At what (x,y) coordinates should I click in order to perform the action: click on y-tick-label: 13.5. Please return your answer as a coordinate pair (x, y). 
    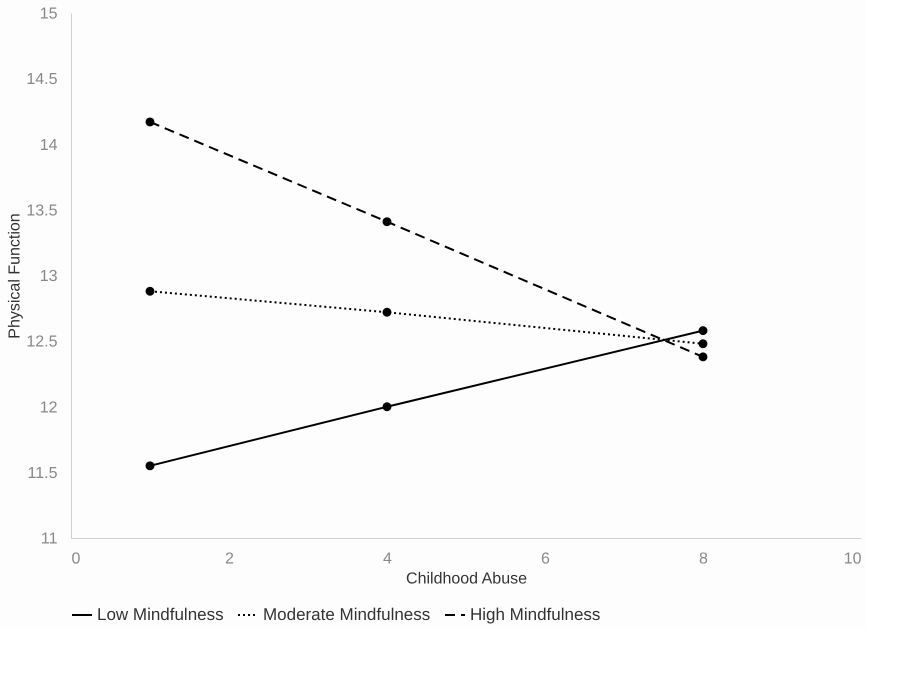
    Looking at the image, I should click on (42, 211).